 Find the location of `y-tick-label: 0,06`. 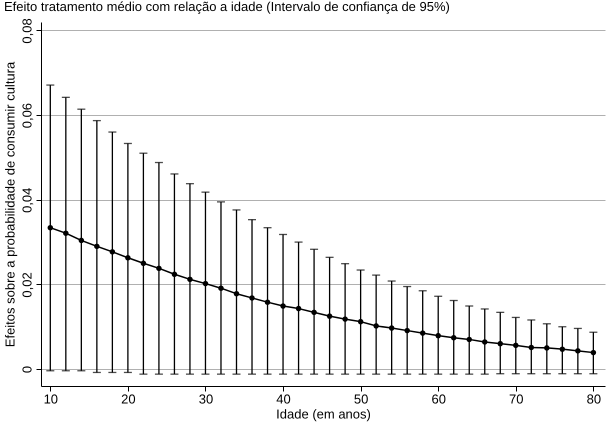

y-tick-label: 0,06 is located at coordinates (27, 115).